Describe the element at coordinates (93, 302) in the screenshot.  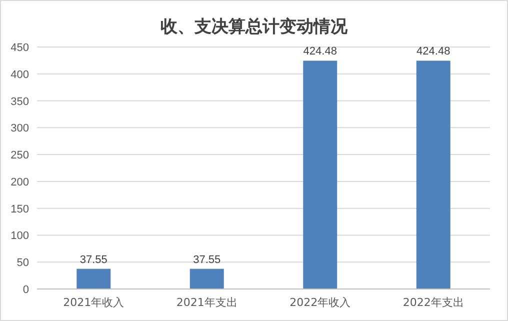
I see `x-tick-label: 2021年收入` at that location.